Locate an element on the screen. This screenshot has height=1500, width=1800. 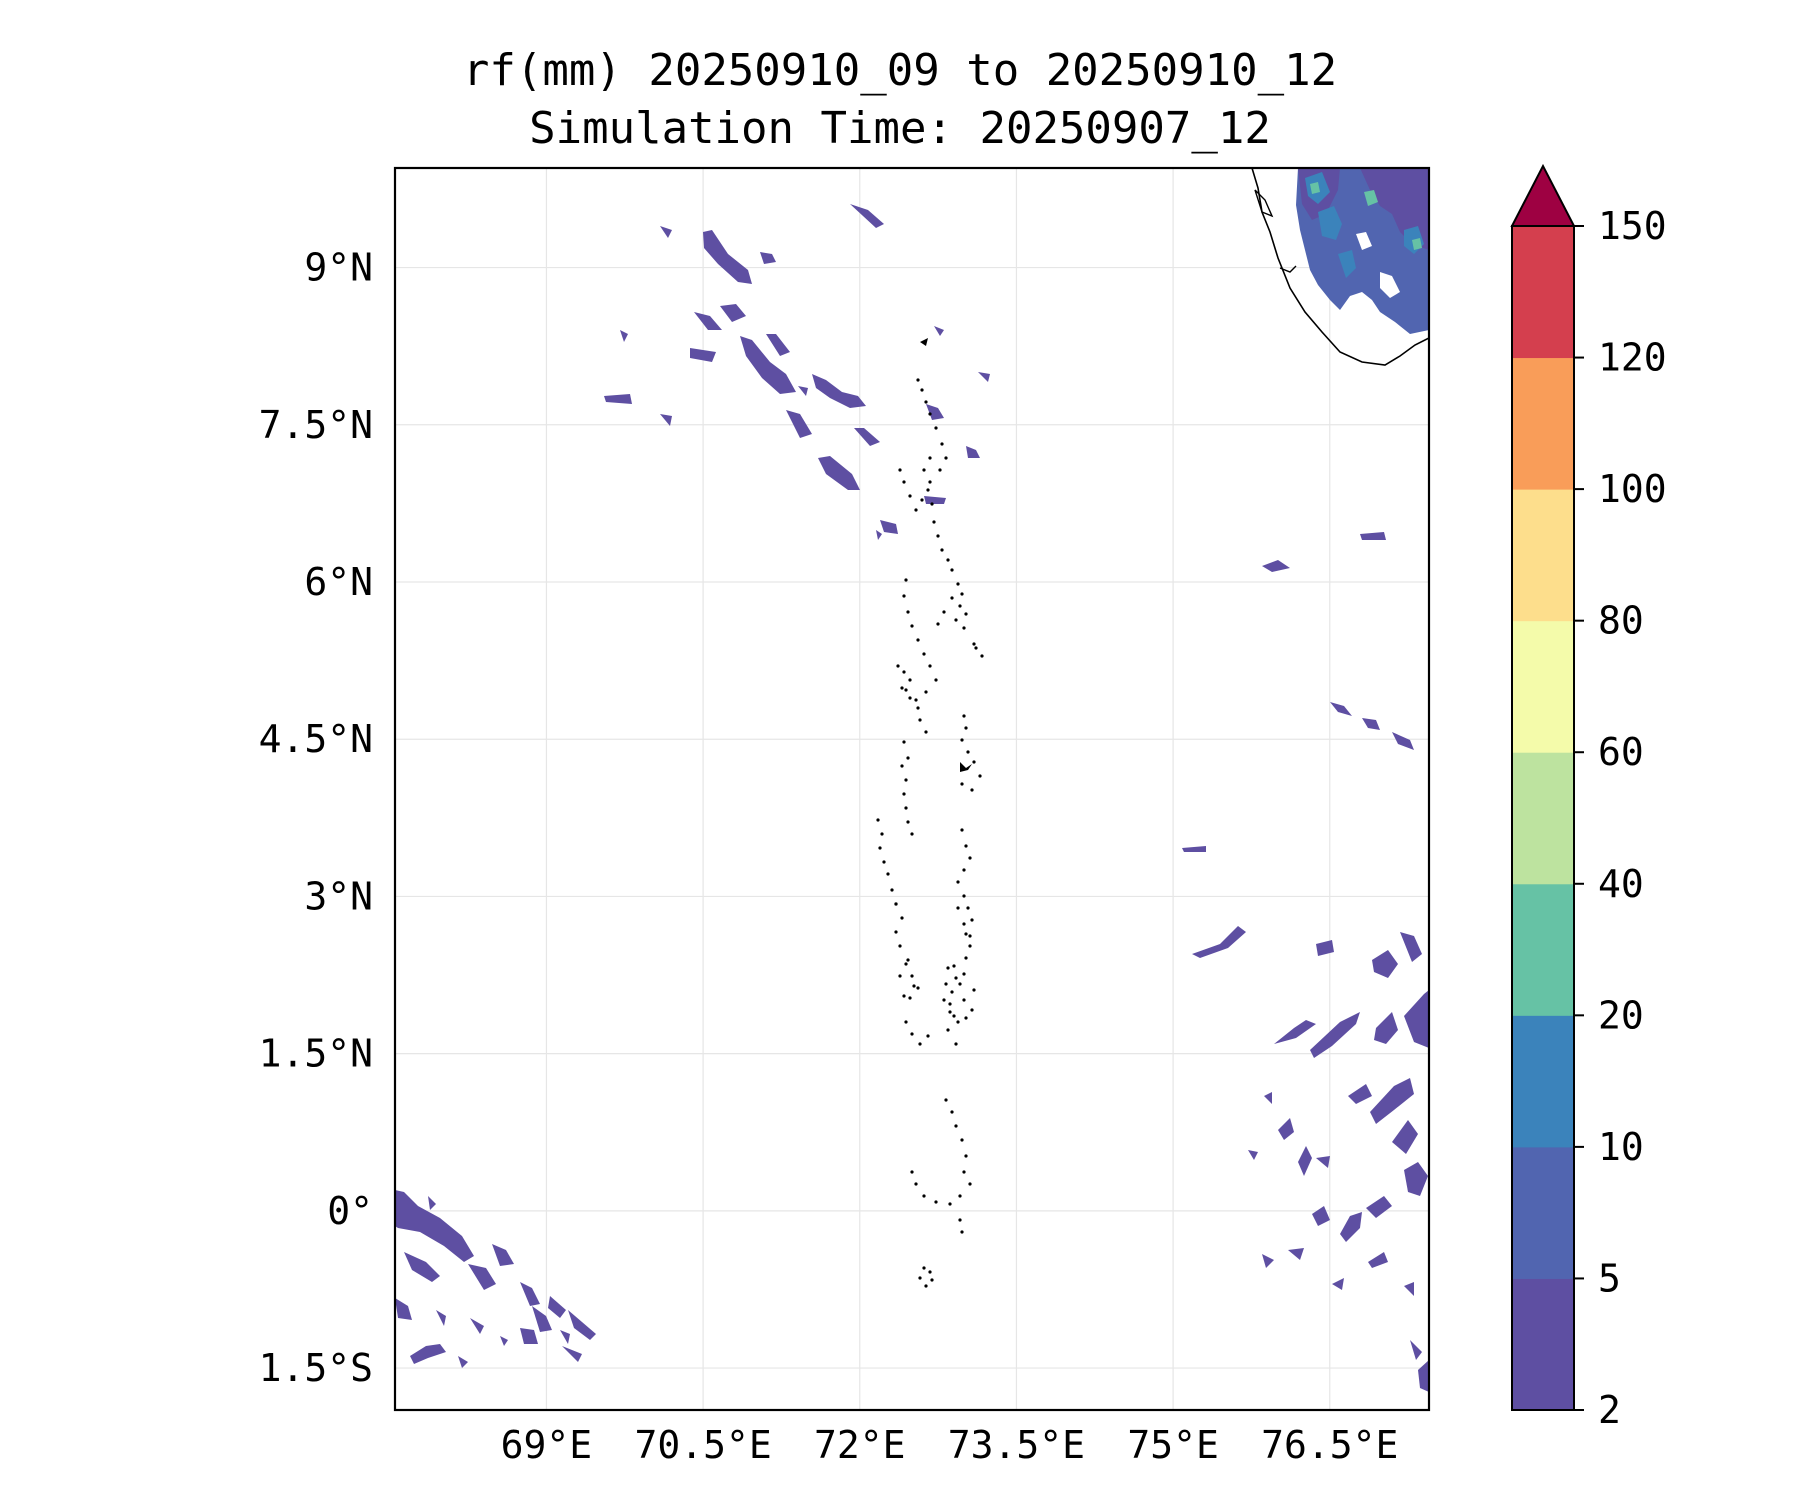
colorbar-frame is located at coordinates (1543, 818).